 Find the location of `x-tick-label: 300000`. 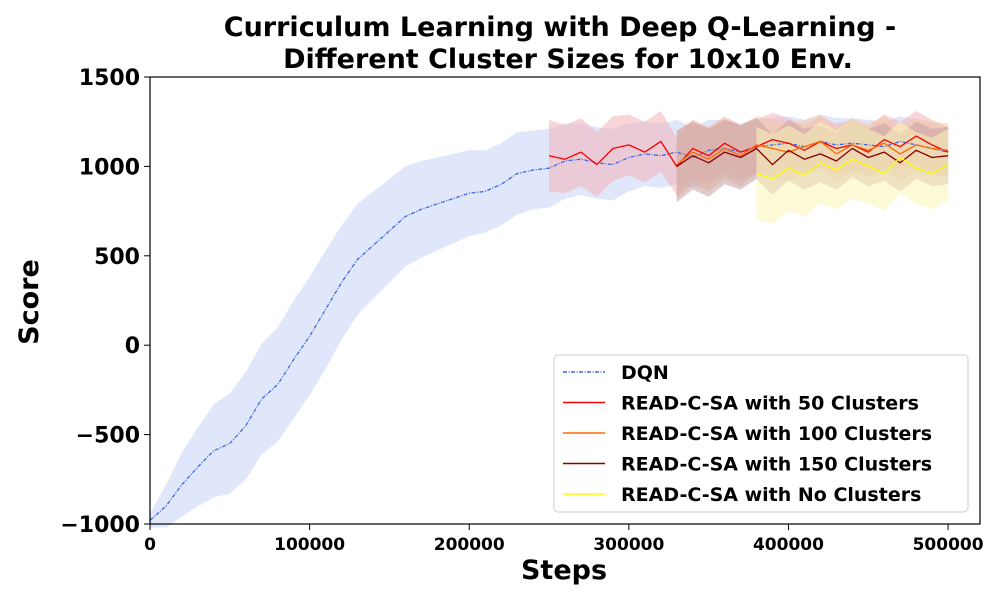

x-tick-label: 300000 is located at coordinates (628, 545).